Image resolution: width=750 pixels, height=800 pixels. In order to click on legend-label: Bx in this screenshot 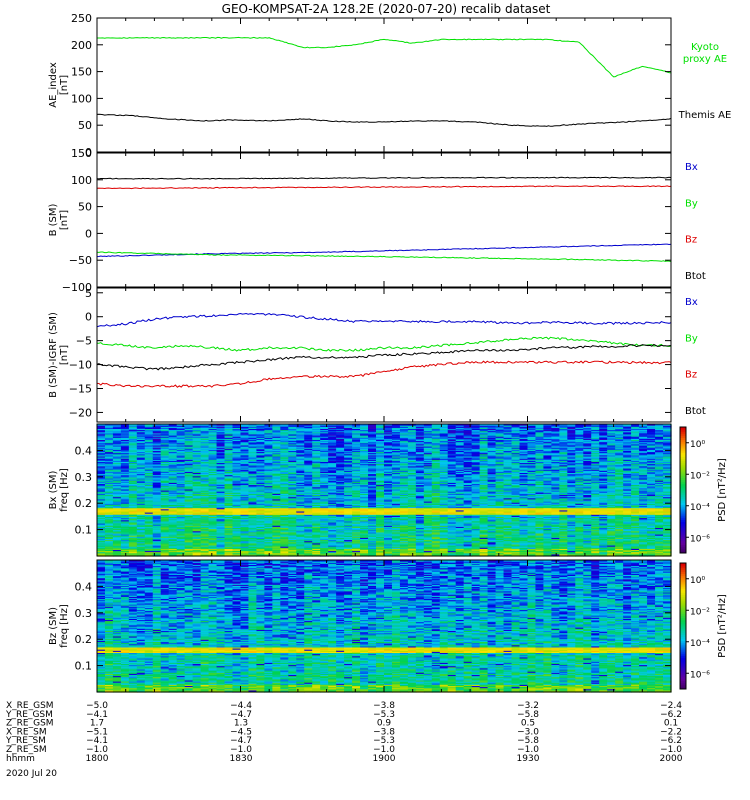, I will do `click(691, 302)`.